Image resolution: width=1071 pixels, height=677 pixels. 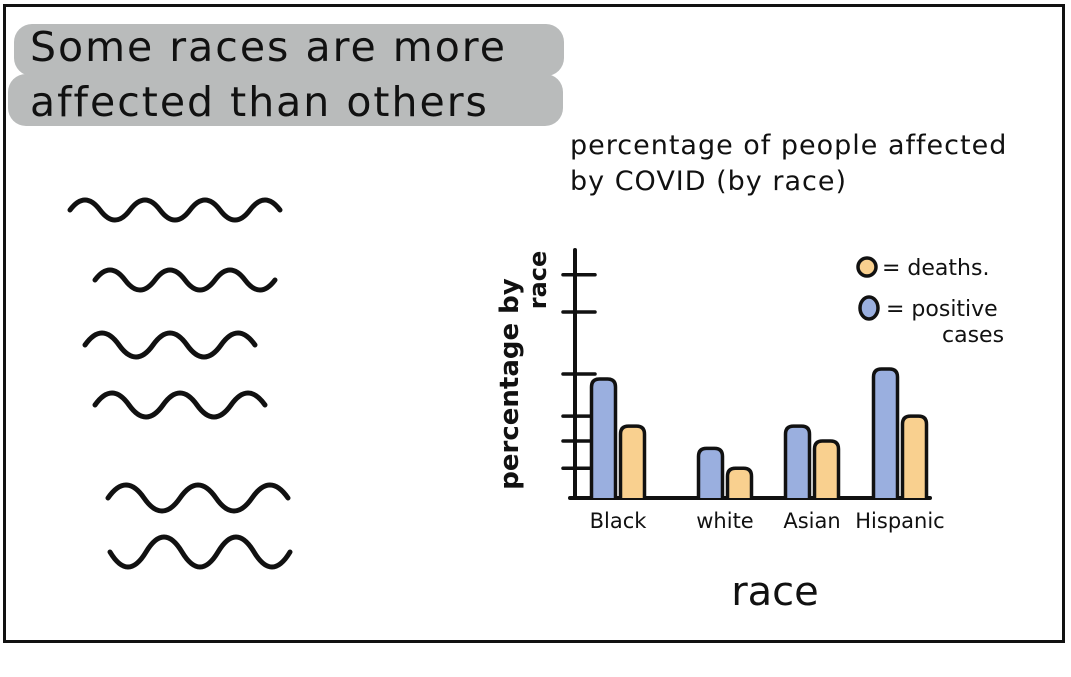 I want to click on squiggle-placeholder-lines, so click(x=180, y=383).